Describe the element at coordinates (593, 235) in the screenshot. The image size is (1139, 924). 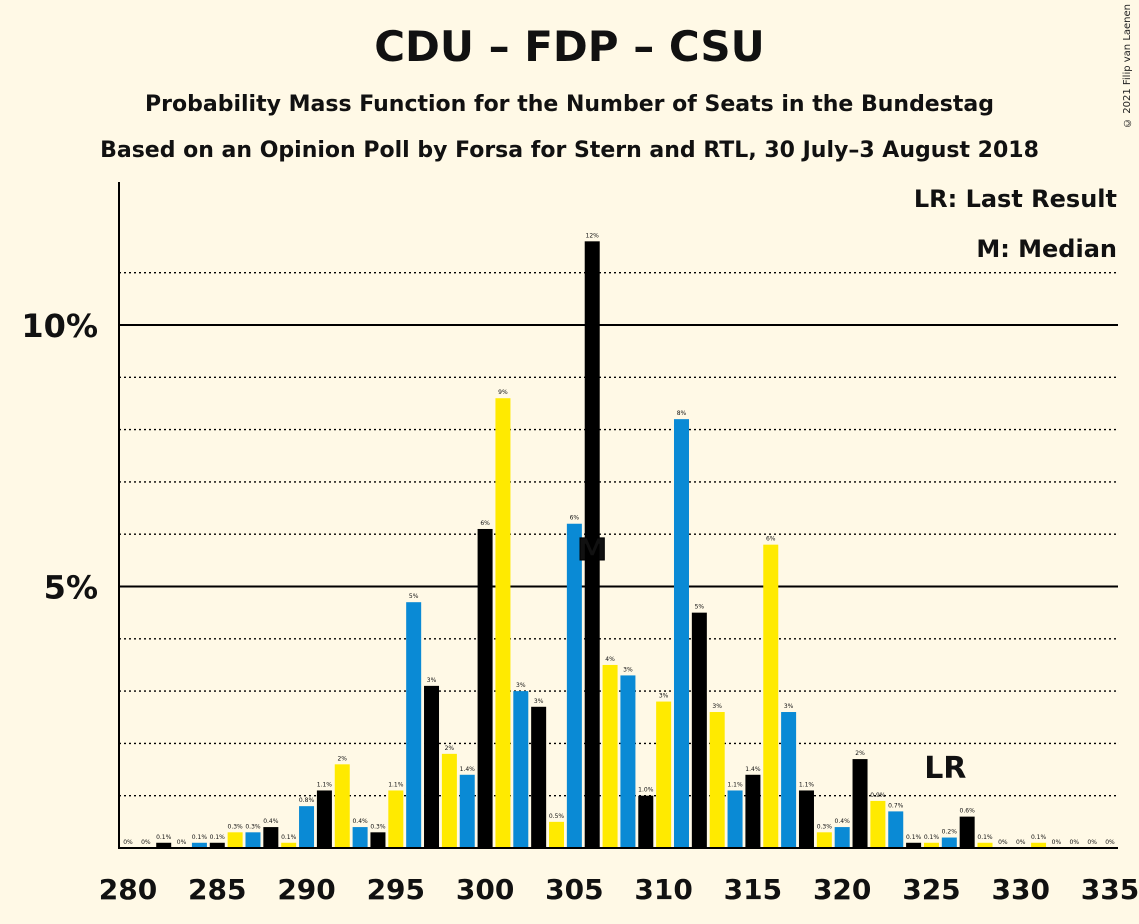
I see `bar-label-306: 12%` at that location.